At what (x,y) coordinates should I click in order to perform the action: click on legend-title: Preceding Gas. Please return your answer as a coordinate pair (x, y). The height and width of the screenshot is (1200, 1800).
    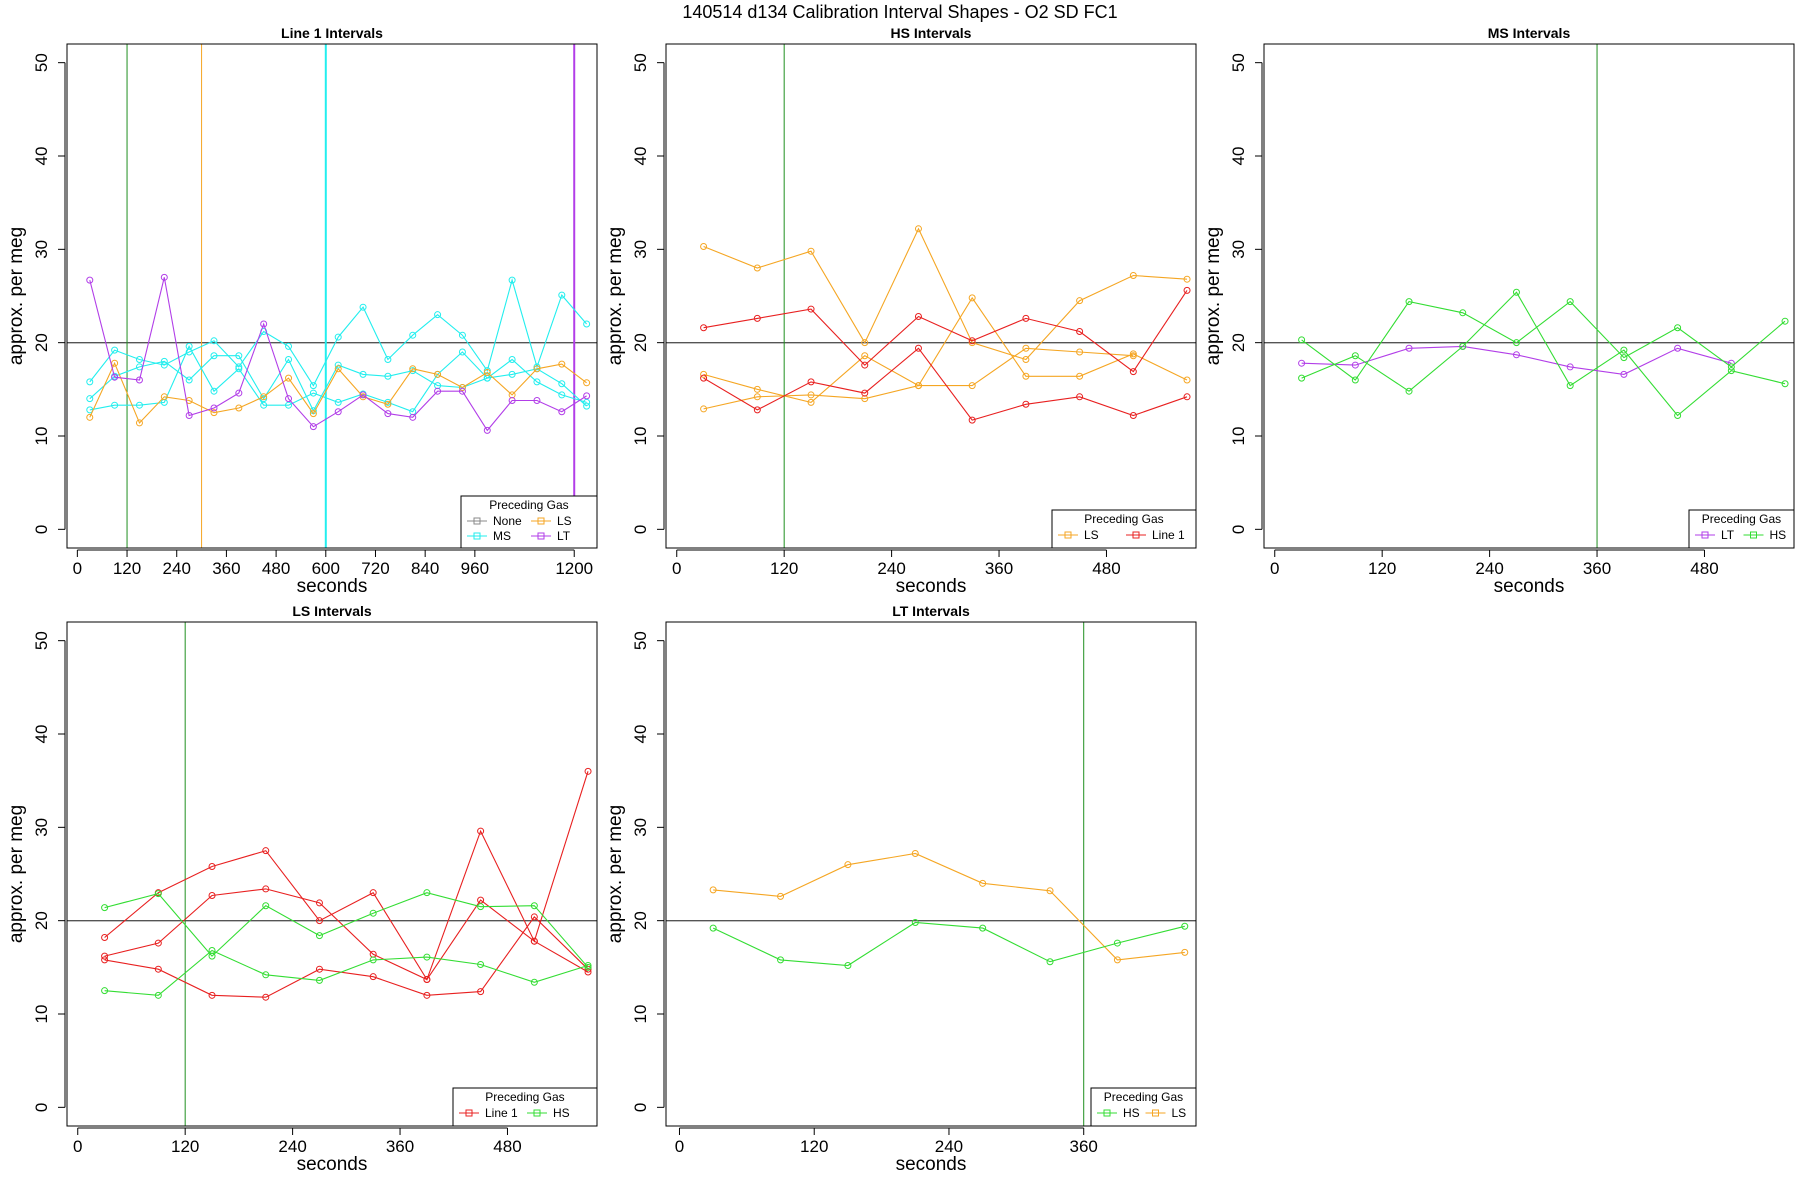
    Looking at the image, I should click on (1741, 519).